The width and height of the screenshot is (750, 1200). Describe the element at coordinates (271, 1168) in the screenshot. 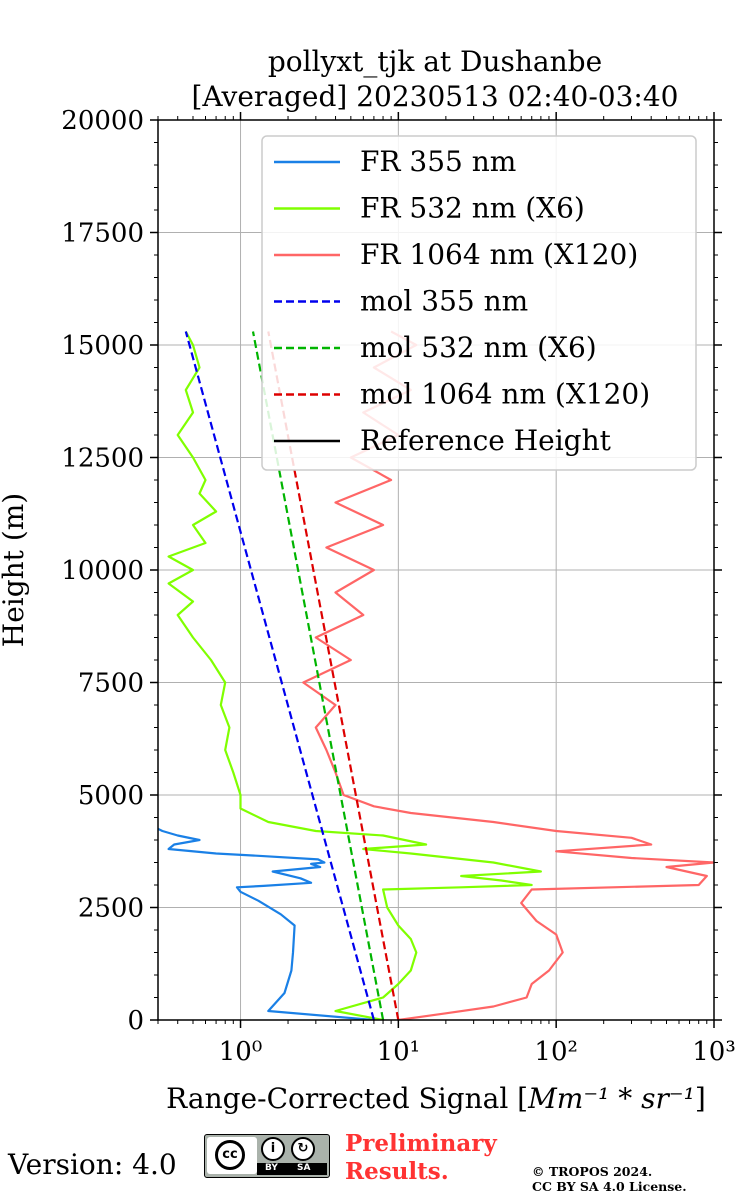

I see `badge-by-text: BY` at that location.